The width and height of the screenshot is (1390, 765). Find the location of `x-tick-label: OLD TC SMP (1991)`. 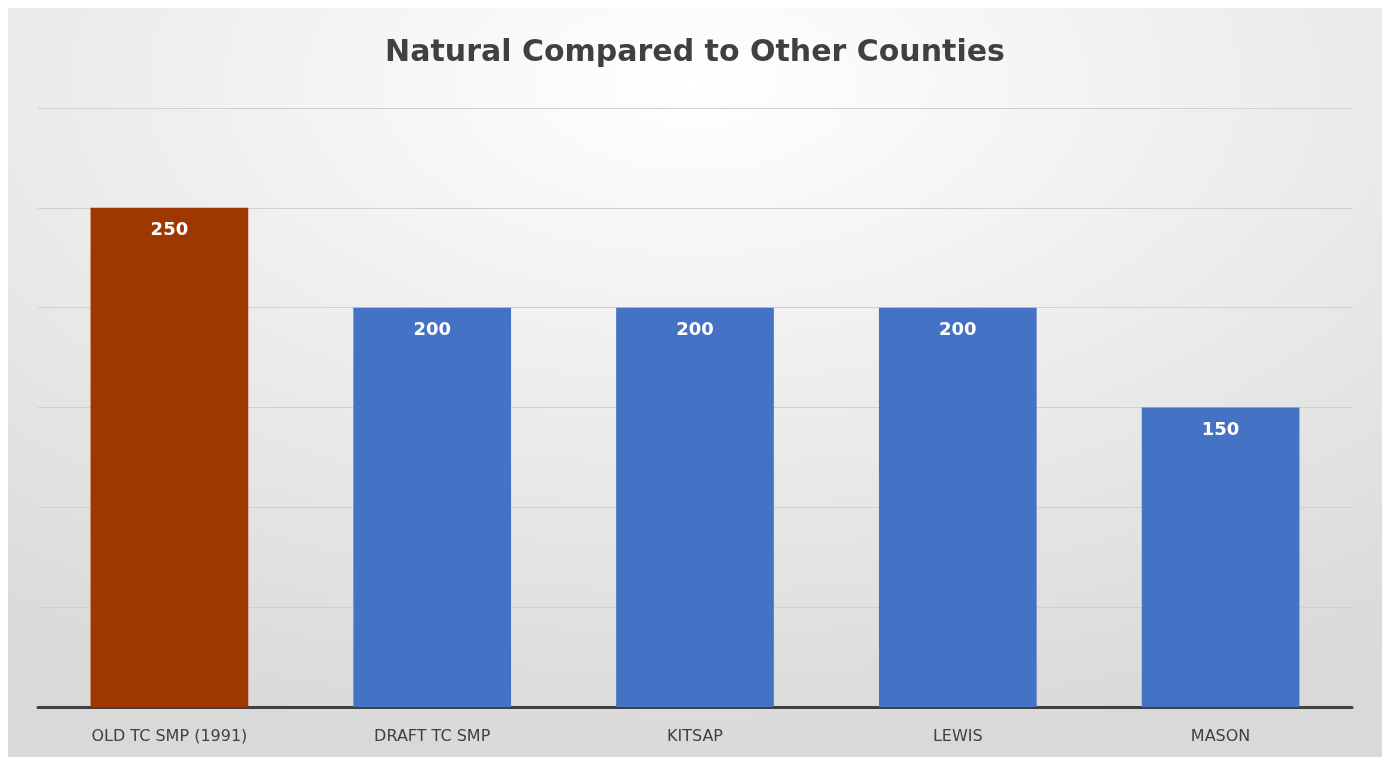

x-tick-label: OLD TC SMP (1991) is located at coordinates (169, 735).